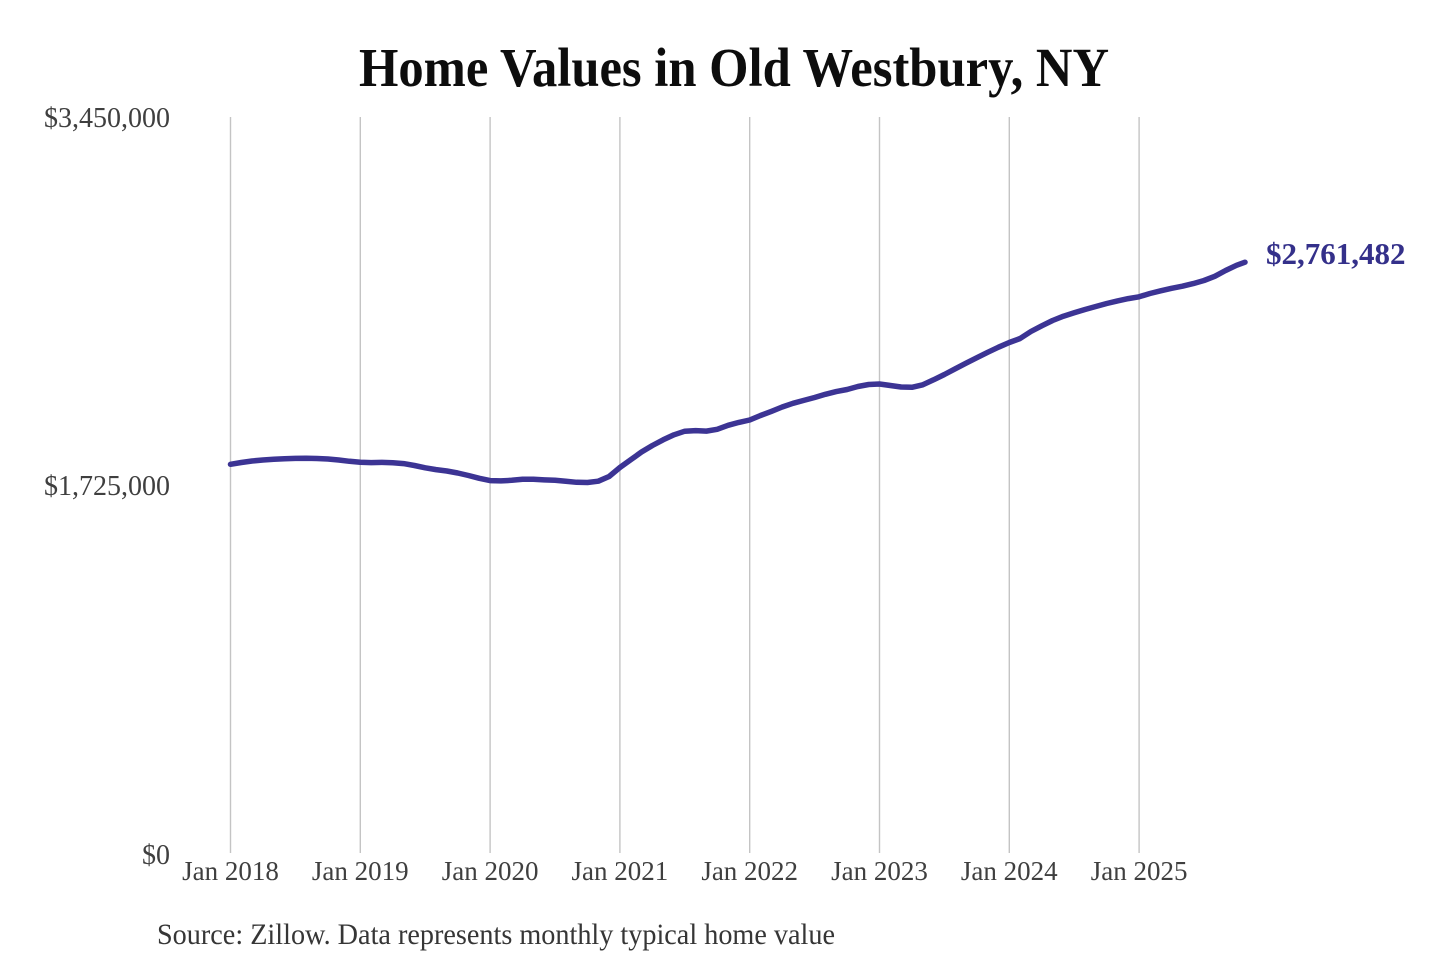 This screenshot has width=1440, height=960. I want to click on svg-text: $1,725,000, so click(107, 486).